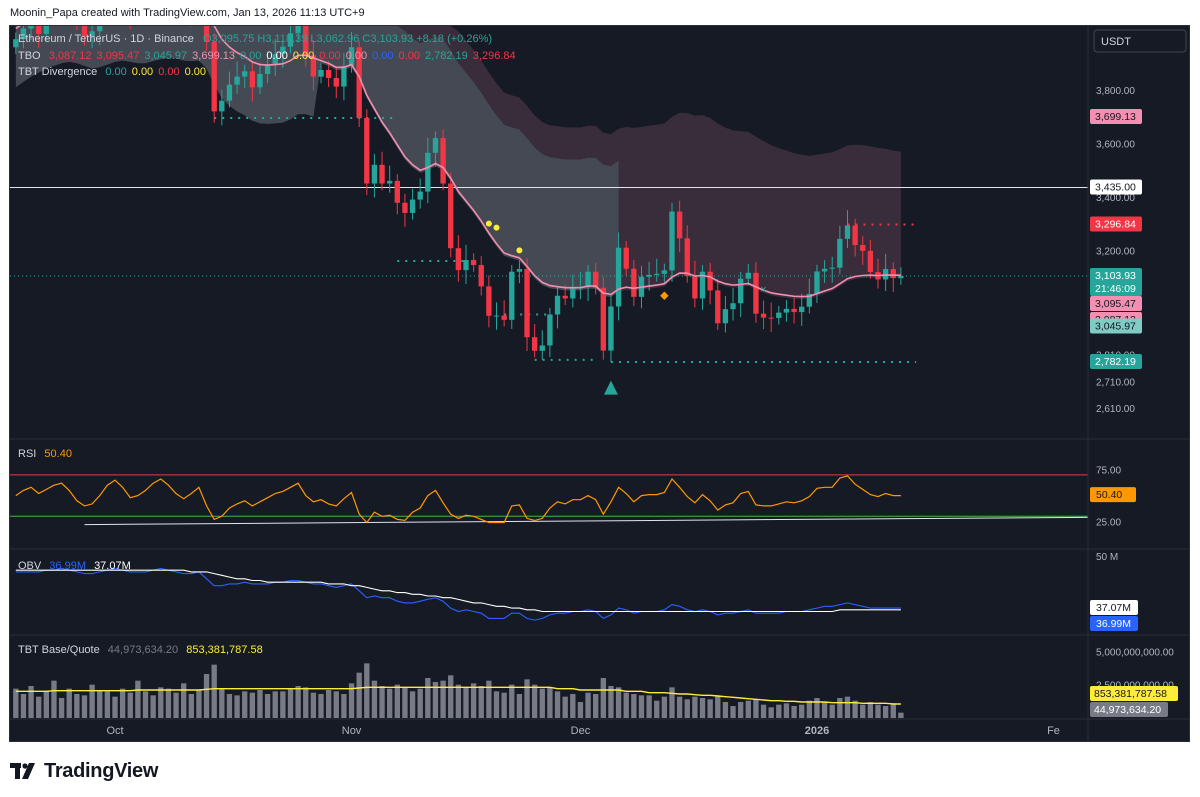 This screenshot has width=1200, height=797. I want to click on currency-button: USDT, so click(1140, 41).